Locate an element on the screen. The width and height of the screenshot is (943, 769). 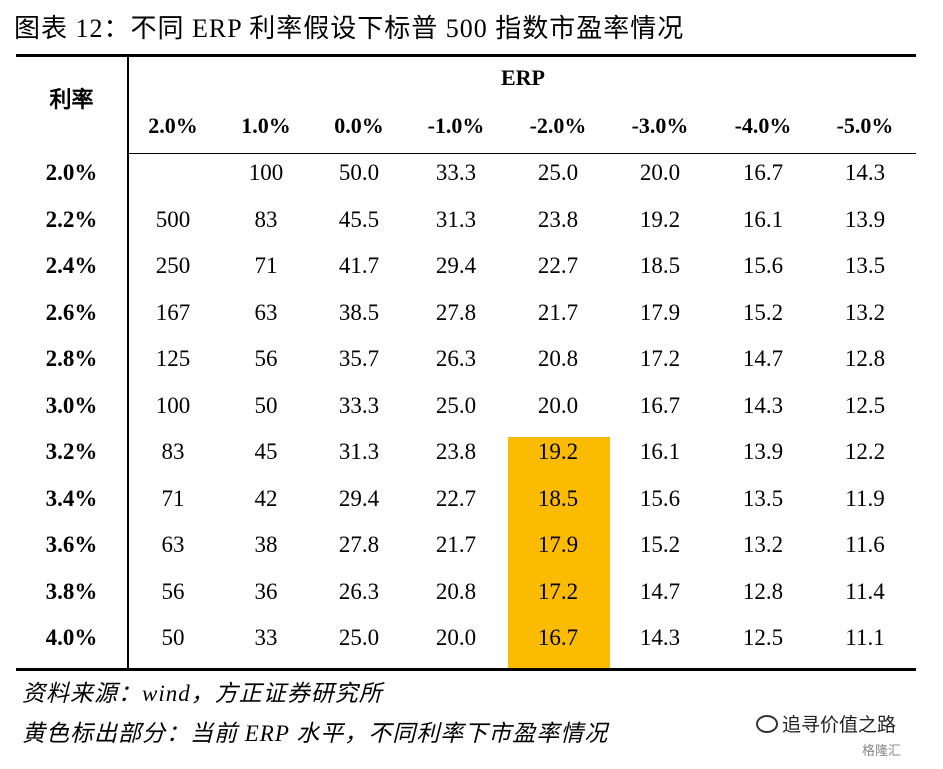
table-cell: 36 is located at coordinates (266, 591).